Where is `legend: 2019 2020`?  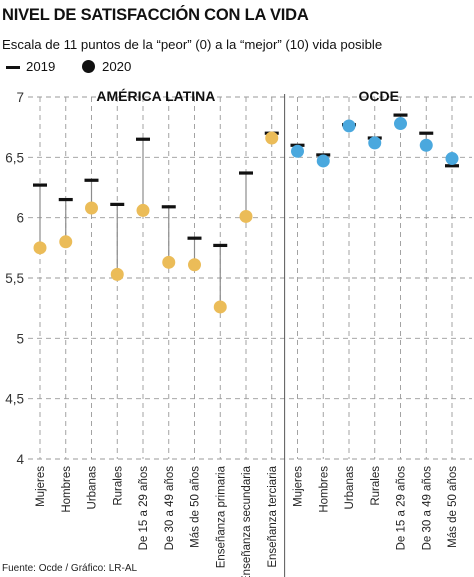
legend: 2019 2020 is located at coordinates (102, 67).